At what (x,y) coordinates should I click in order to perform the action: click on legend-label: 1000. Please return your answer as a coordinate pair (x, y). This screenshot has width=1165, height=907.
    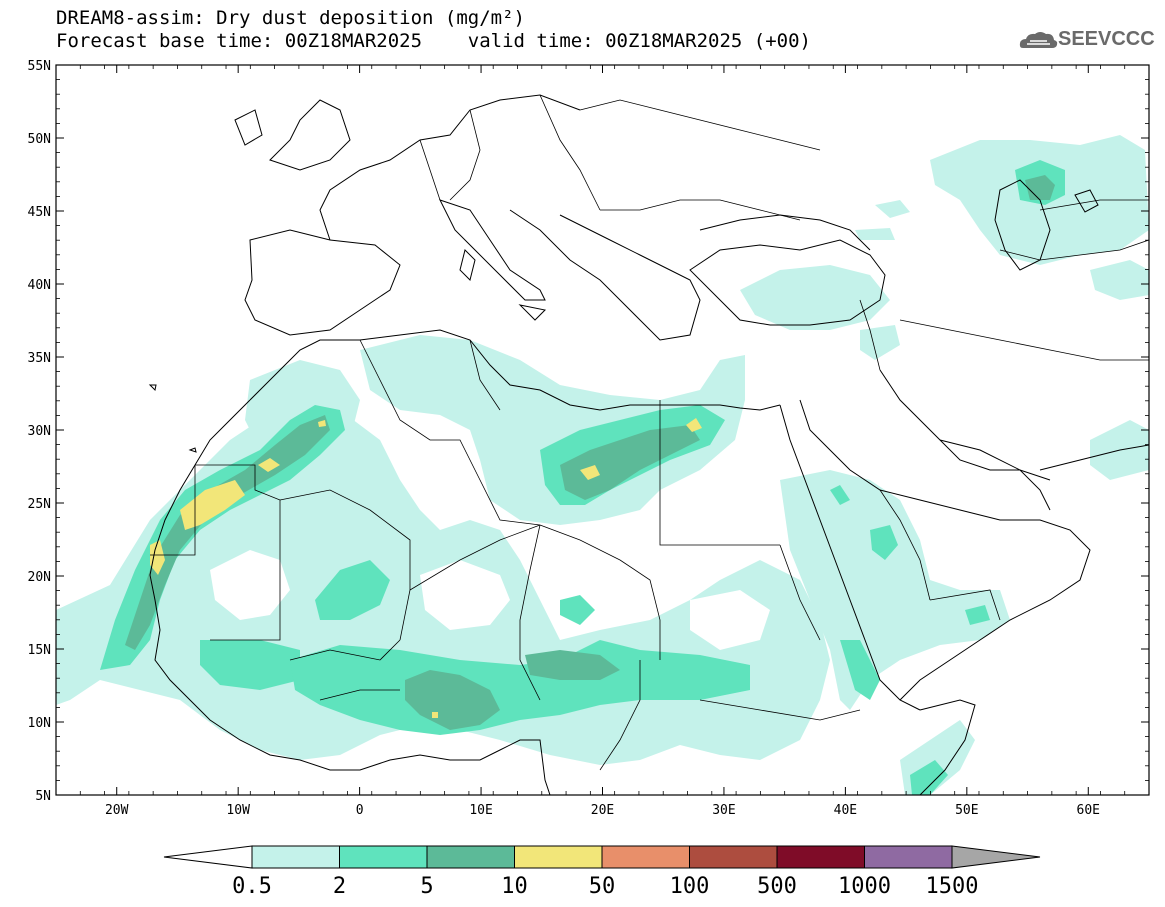
    Looking at the image, I should click on (864, 886).